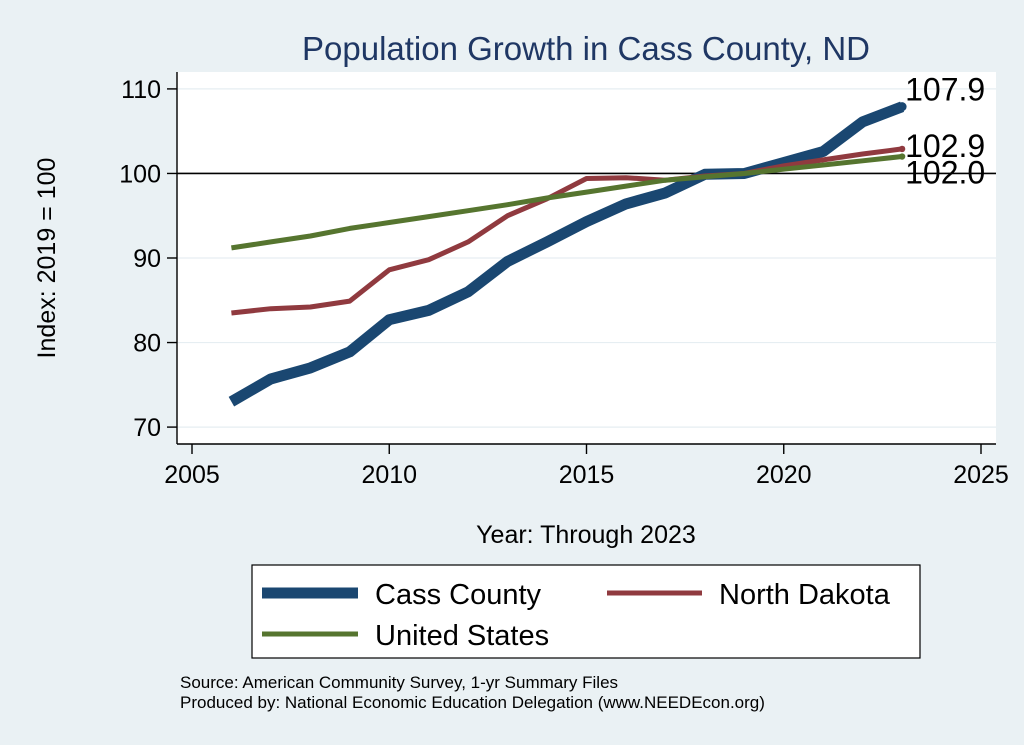 The image size is (1024, 745). I want to click on end-label-north-dakota: 102.9, so click(945, 146).